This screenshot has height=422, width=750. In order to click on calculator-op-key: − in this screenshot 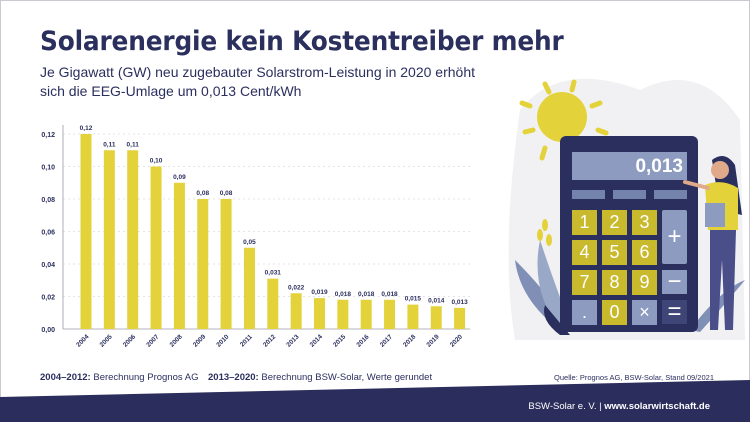, I will do `click(674, 281)`.